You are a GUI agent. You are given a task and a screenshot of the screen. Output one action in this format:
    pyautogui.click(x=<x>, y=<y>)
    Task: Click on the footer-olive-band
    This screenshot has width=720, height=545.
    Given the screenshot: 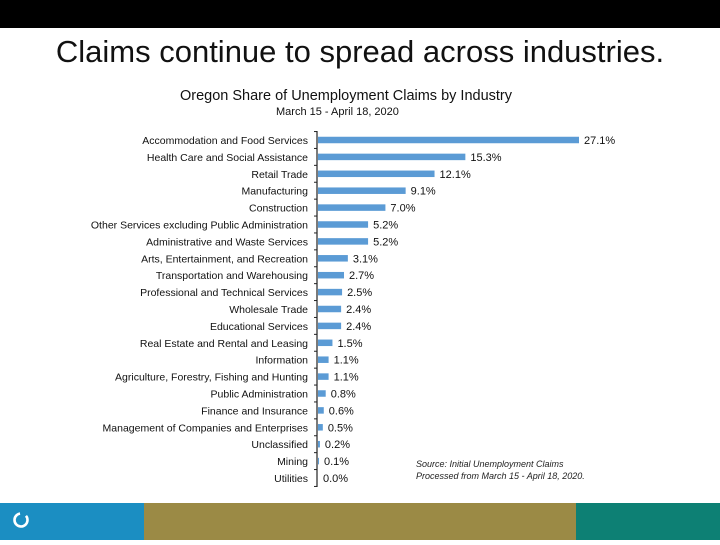 What is the action you would take?
    pyautogui.click(x=360, y=521)
    